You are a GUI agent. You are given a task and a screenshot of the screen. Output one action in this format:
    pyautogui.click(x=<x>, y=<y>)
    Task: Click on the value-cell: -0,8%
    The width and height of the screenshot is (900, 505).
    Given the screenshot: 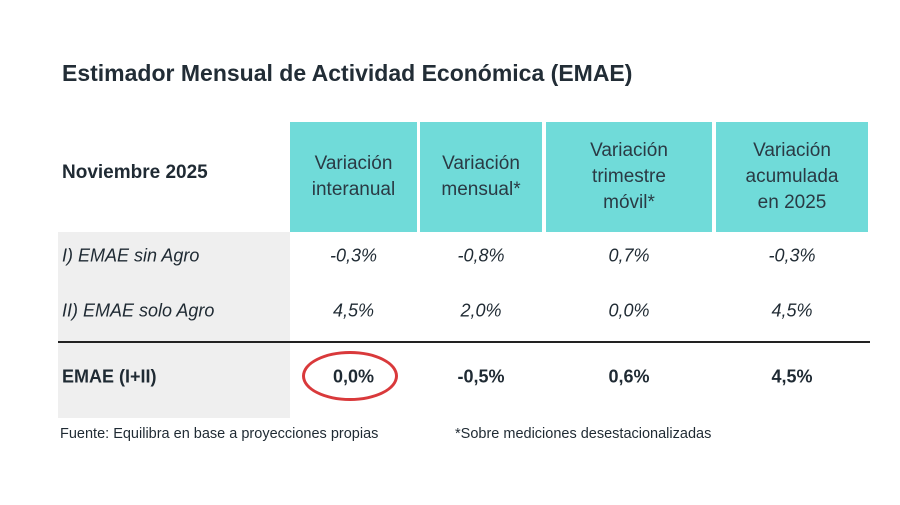 What is the action you would take?
    pyautogui.click(x=481, y=255)
    